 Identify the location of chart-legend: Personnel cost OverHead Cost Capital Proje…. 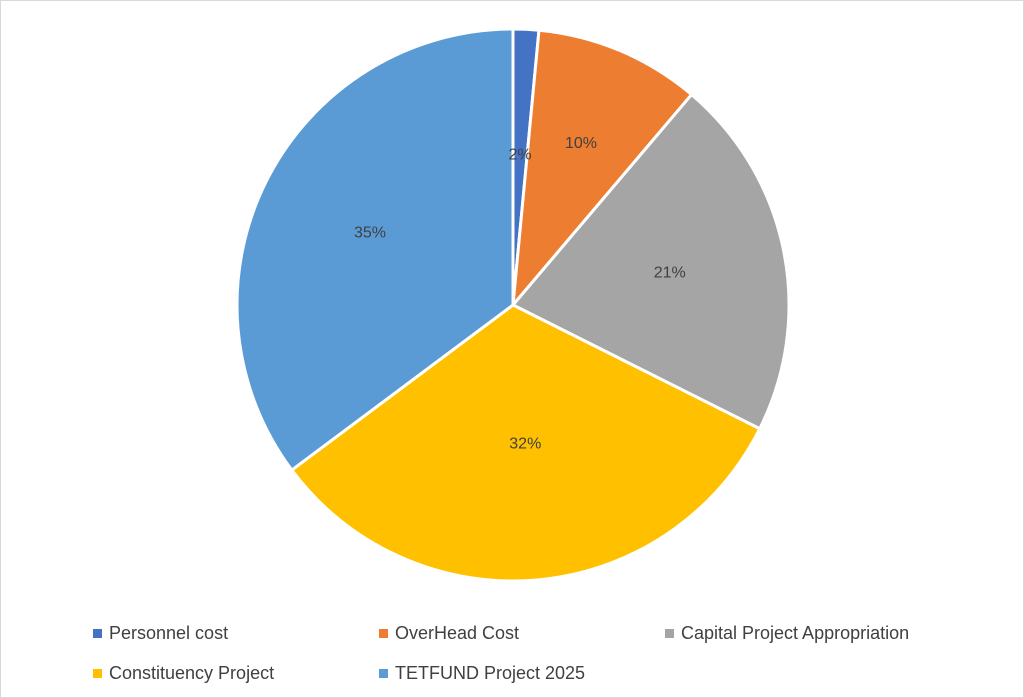
(543, 653).